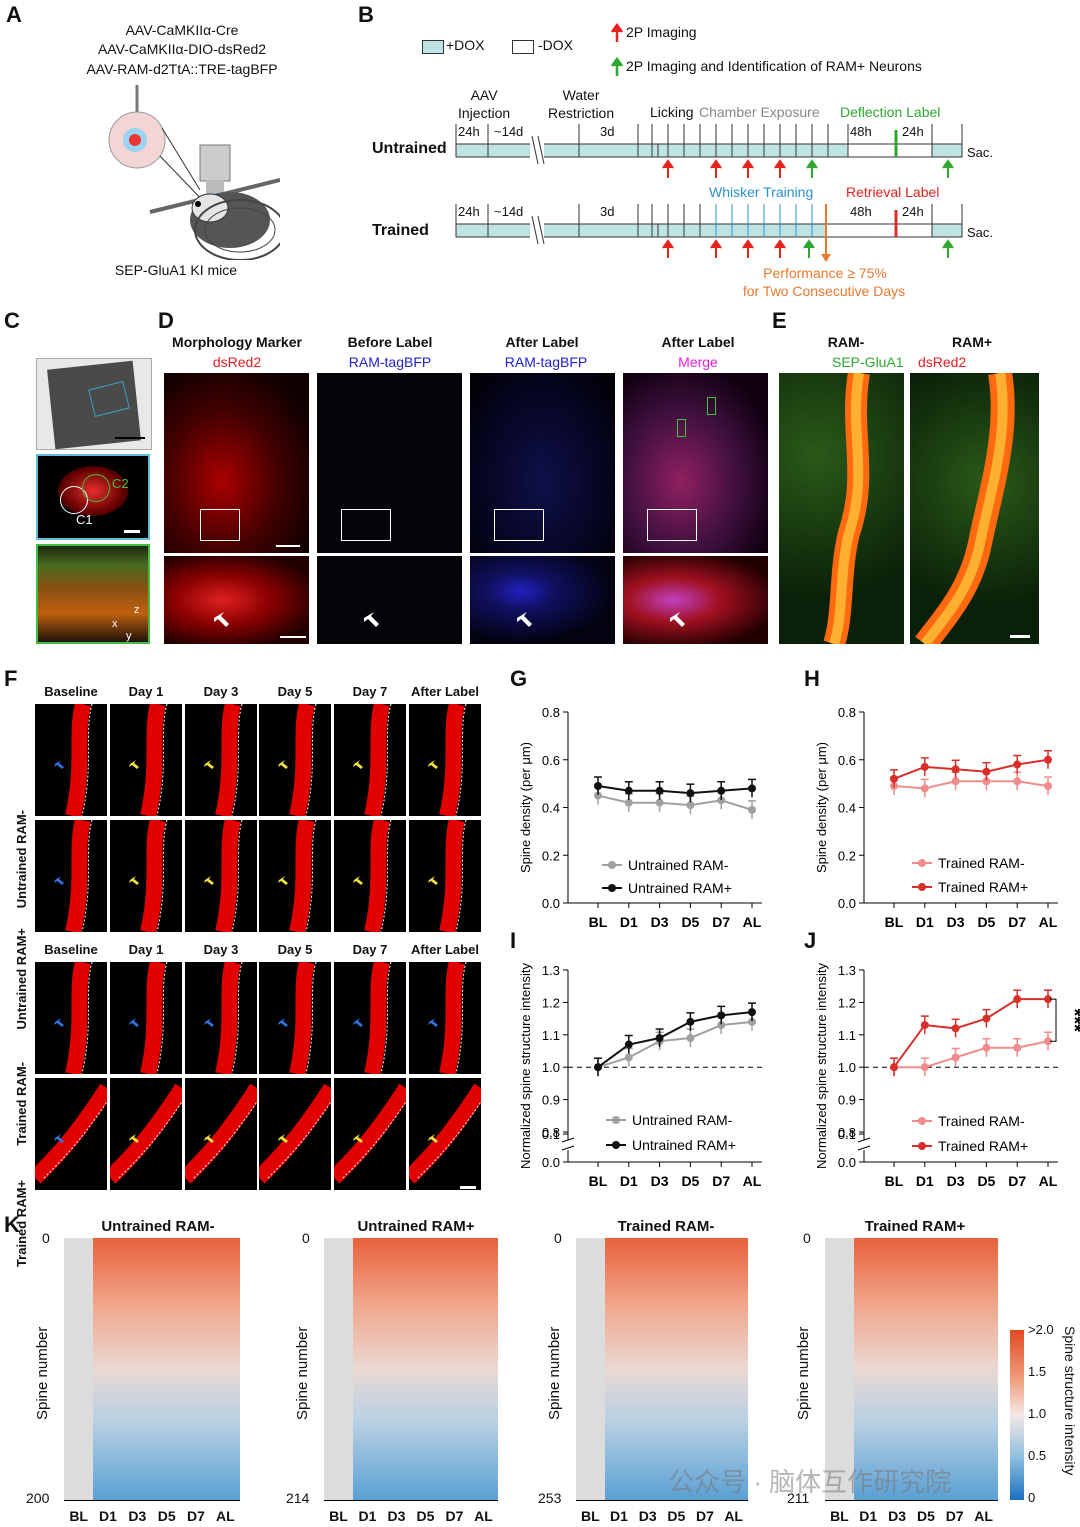 The height and width of the screenshot is (1527, 1080). Describe the element at coordinates (761, 192) in the screenshot. I see `whisker-training-label: Whisker Training` at that location.